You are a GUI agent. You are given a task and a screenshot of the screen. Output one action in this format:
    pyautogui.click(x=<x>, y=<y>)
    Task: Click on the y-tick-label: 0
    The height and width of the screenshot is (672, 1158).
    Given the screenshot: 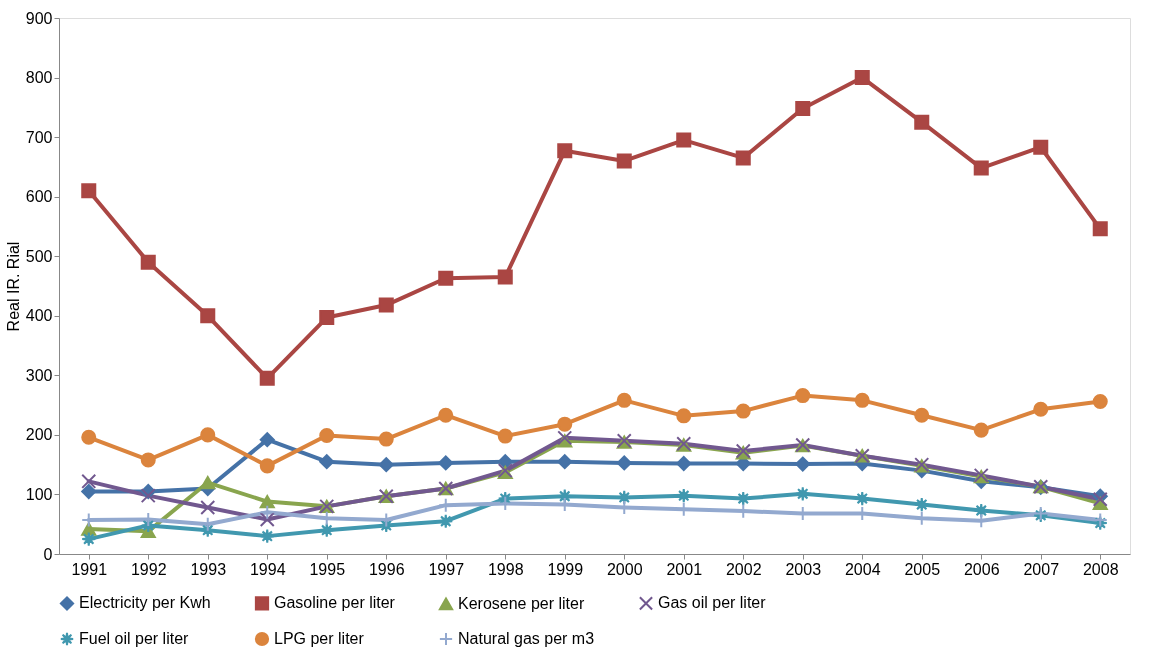 What is the action you would take?
    pyautogui.click(x=48, y=554)
    